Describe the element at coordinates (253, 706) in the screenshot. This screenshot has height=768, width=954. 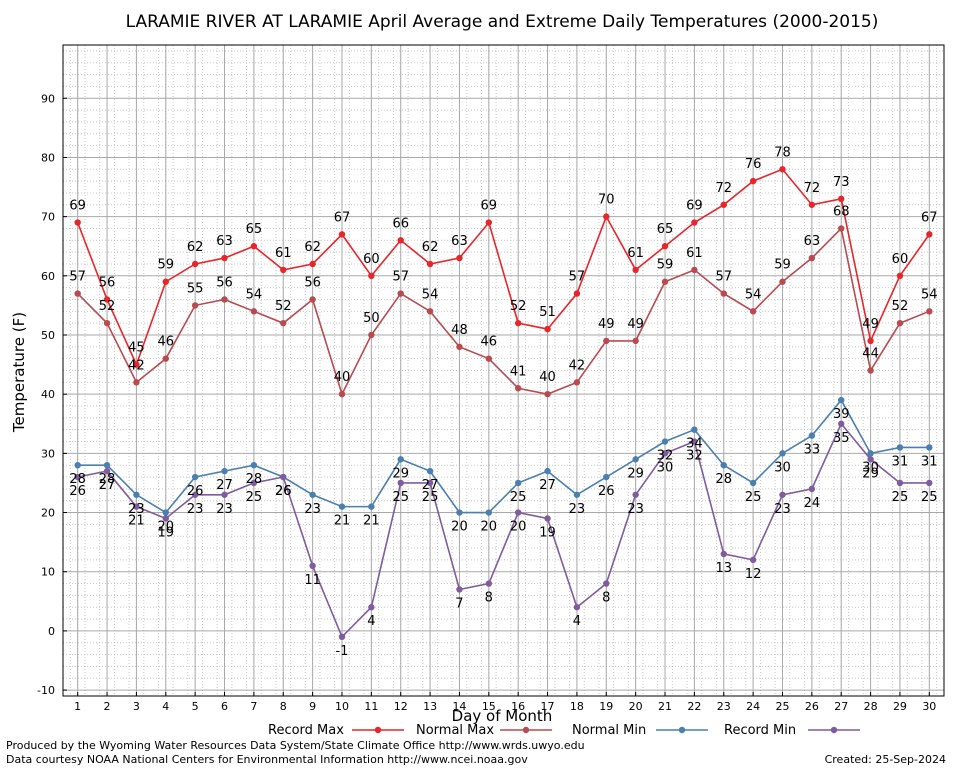
I see `x-tick-label: 7` at that location.